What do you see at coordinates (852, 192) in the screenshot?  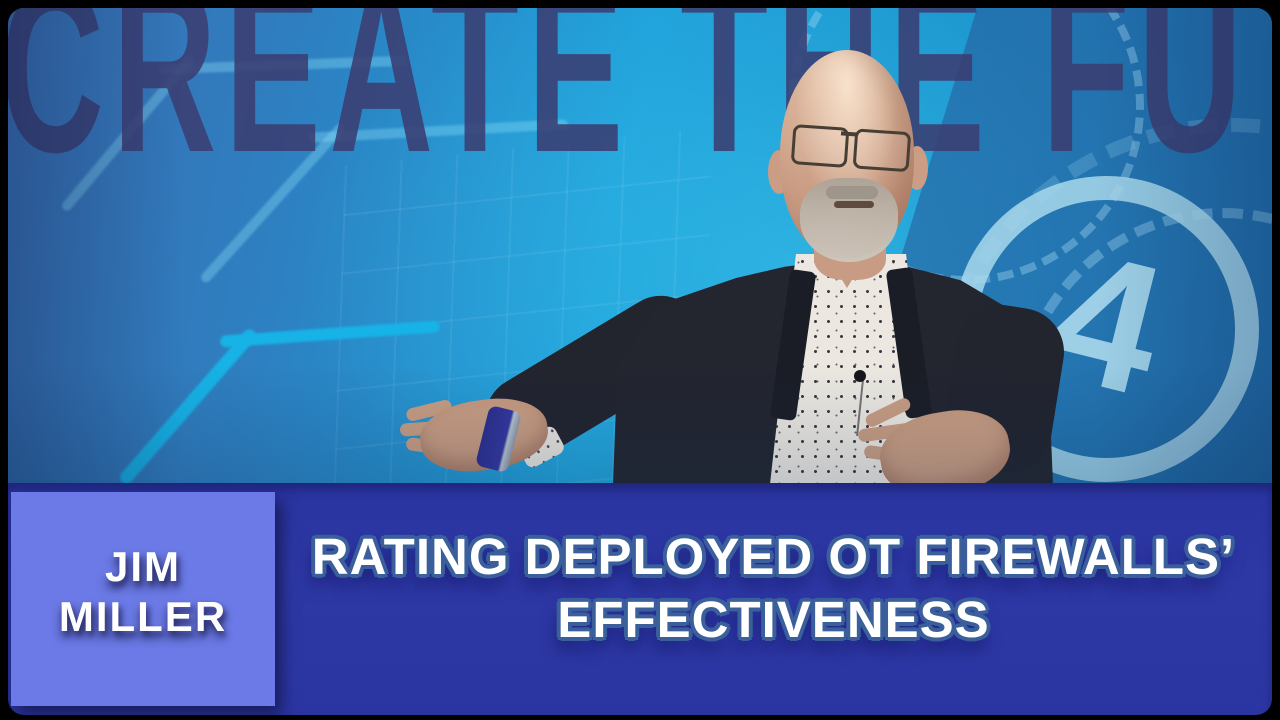 I see `speaker-mustache` at bounding box center [852, 192].